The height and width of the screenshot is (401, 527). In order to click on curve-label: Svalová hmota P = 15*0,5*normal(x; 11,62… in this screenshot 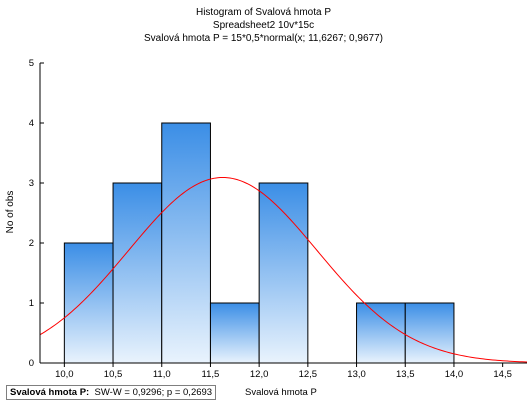, I will do `click(263, 38)`.